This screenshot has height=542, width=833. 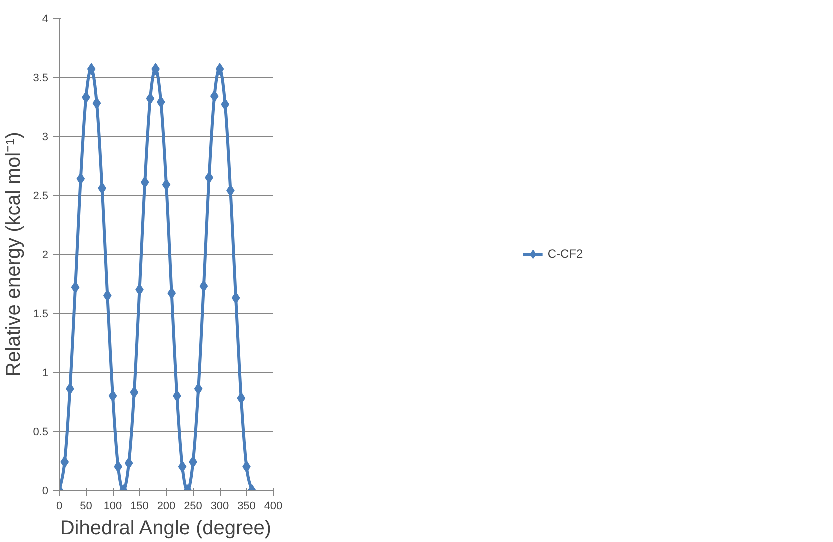 I want to click on x-tick-label: 150, so click(x=139, y=506).